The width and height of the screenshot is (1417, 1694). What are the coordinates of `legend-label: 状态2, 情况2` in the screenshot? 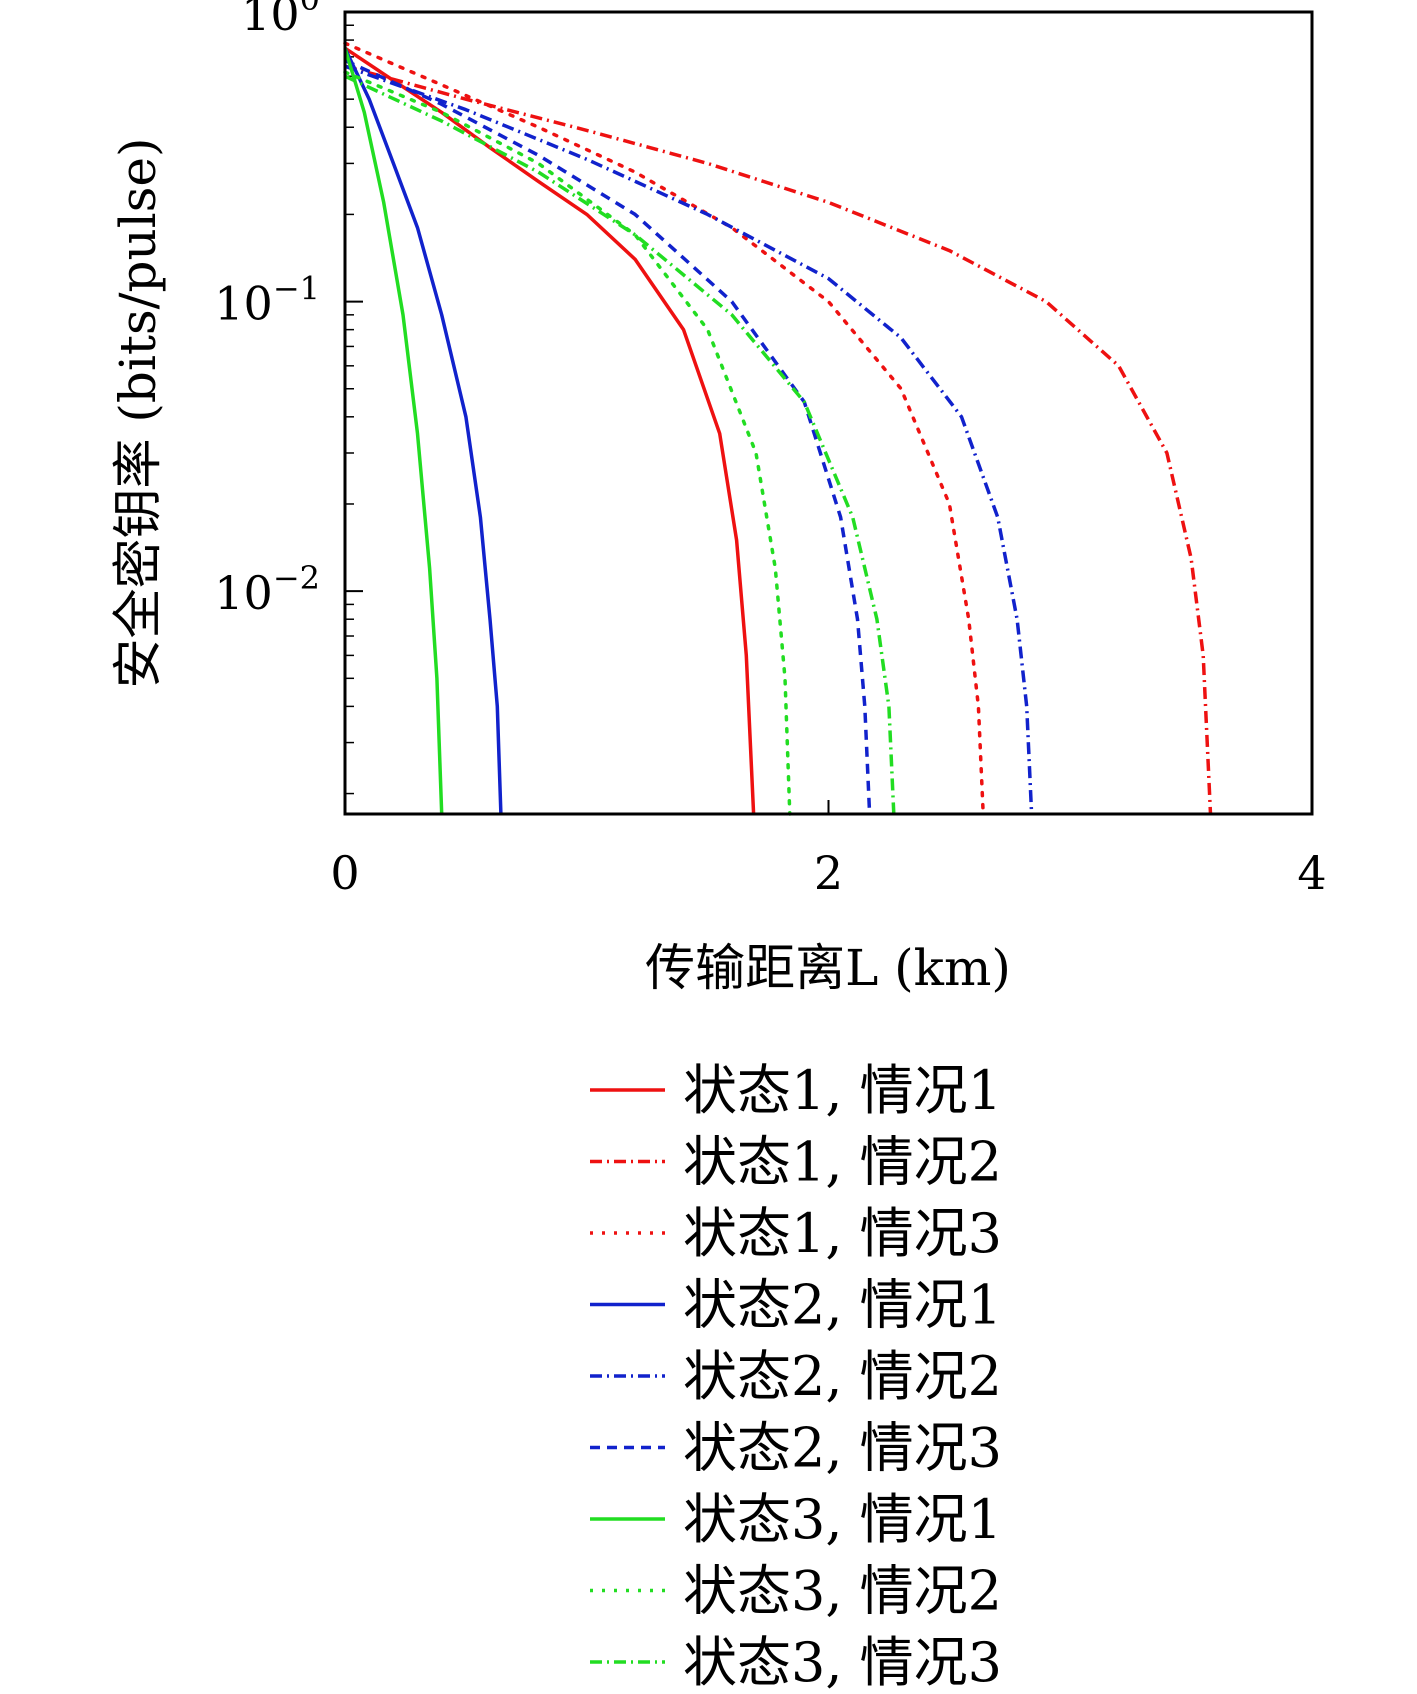 It's located at (842, 1376).